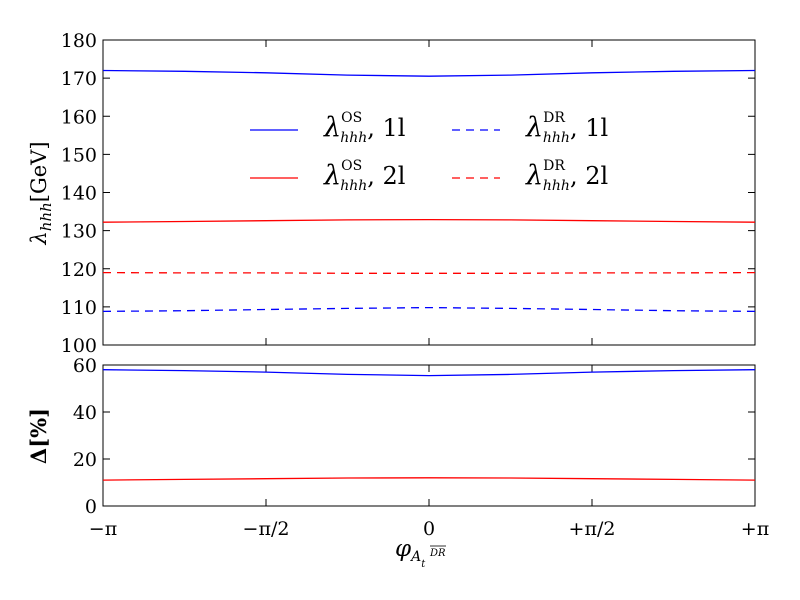 Image resolution: width=800 pixels, height=600 pixels. Describe the element at coordinates (79, 117) in the screenshot. I see `top-ytick-label: 160` at that location.